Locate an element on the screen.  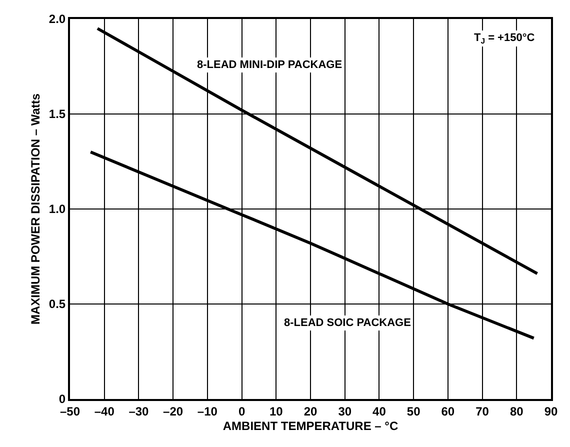
y-tick-label: 0.5 is located at coordinates (57, 304).